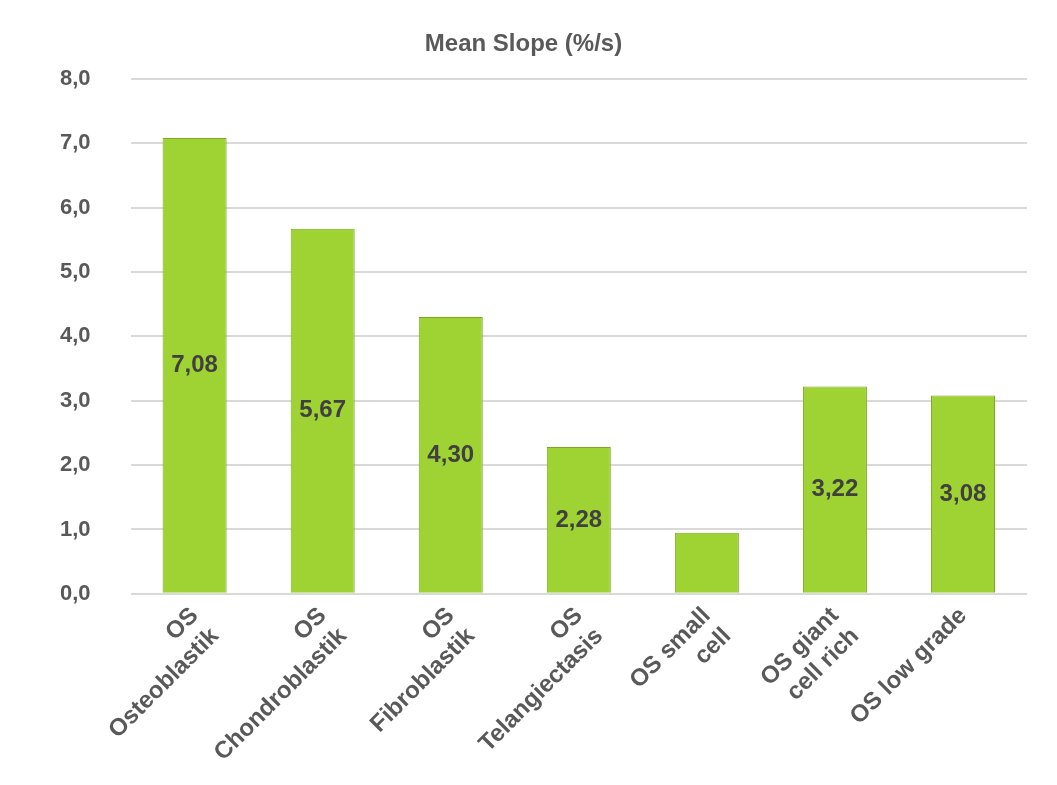 Image resolution: width=1057 pixels, height=785 pixels. I want to click on y-tick-label: 8,0, so click(75, 77).